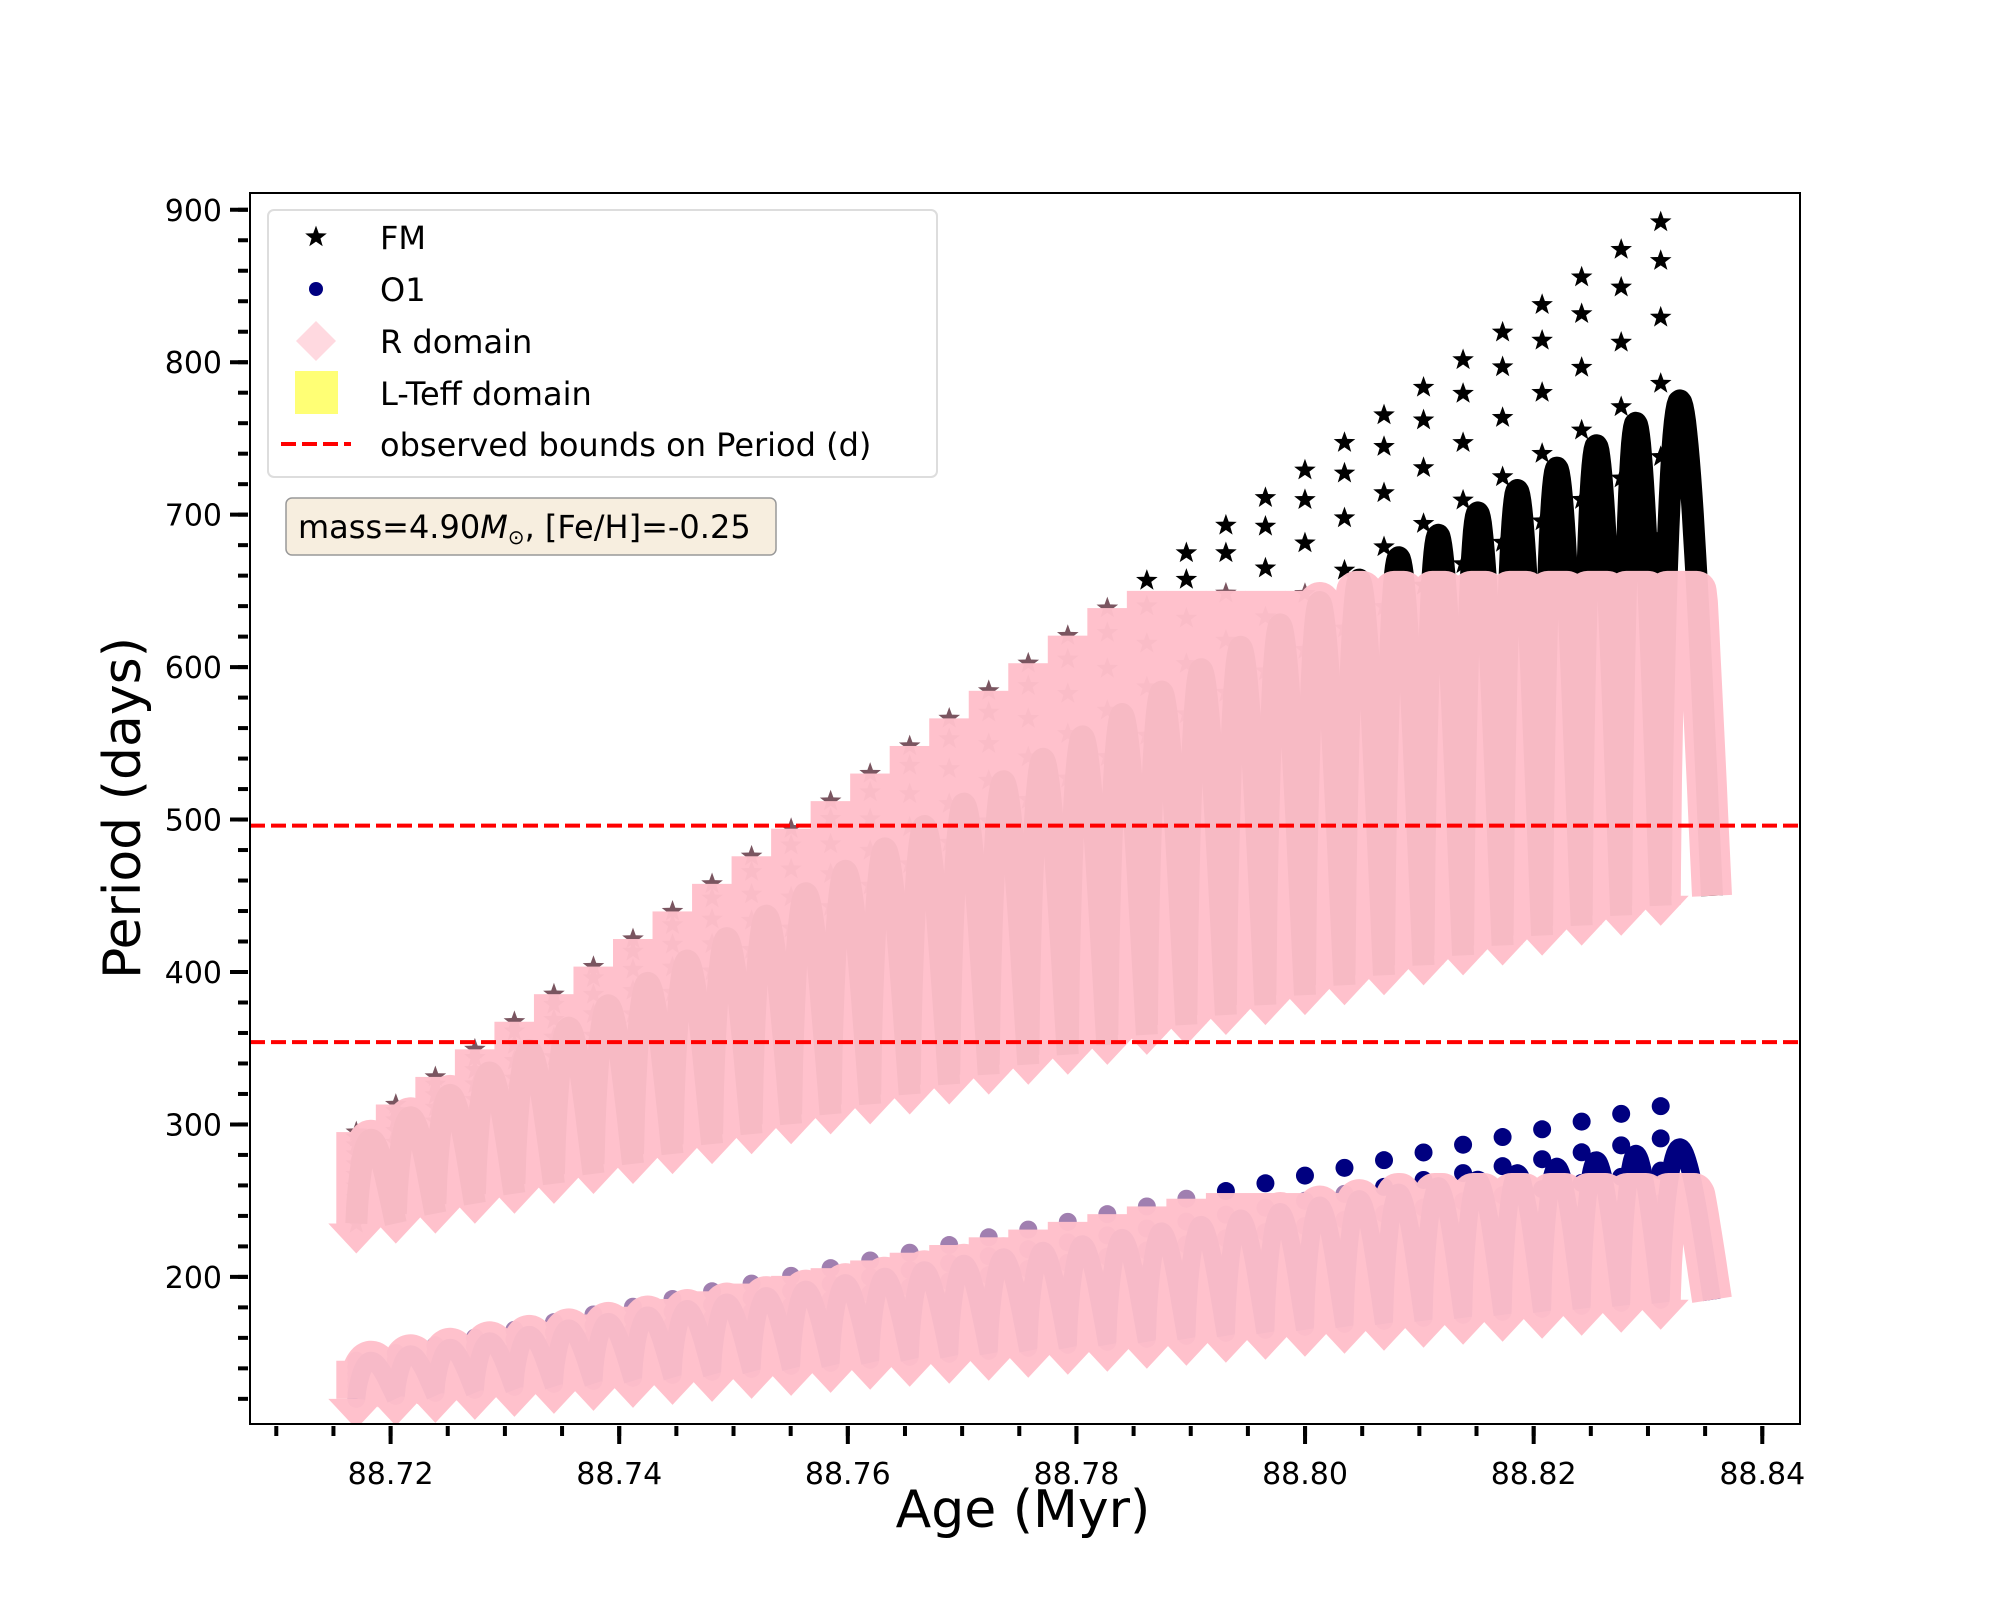 The height and width of the screenshot is (1600, 2000). What do you see at coordinates (403, 238) in the screenshot?
I see `legend-label-fm: FM` at bounding box center [403, 238].